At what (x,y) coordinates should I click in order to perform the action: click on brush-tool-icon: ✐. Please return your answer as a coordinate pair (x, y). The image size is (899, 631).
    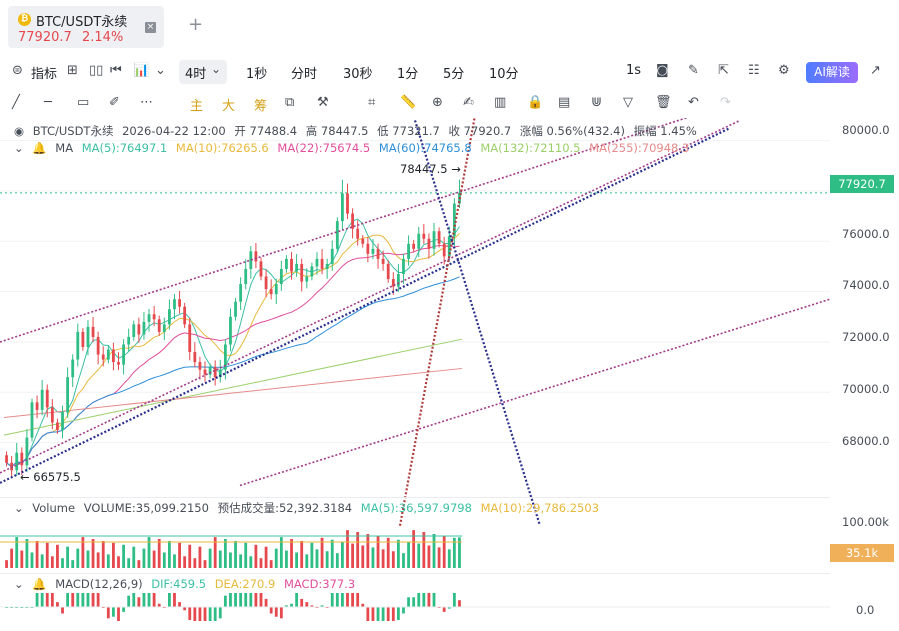
    Looking at the image, I should click on (114, 102).